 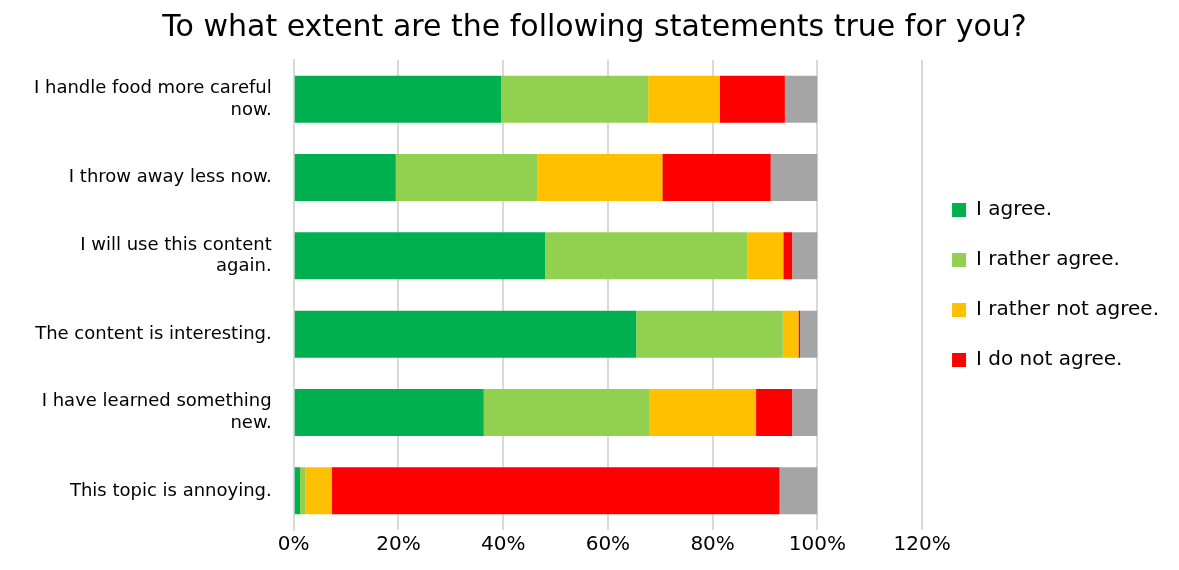 What do you see at coordinates (176, 254) in the screenshot?
I see `y-tick-label: I will use this content again.` at bounding box center [176, 254].